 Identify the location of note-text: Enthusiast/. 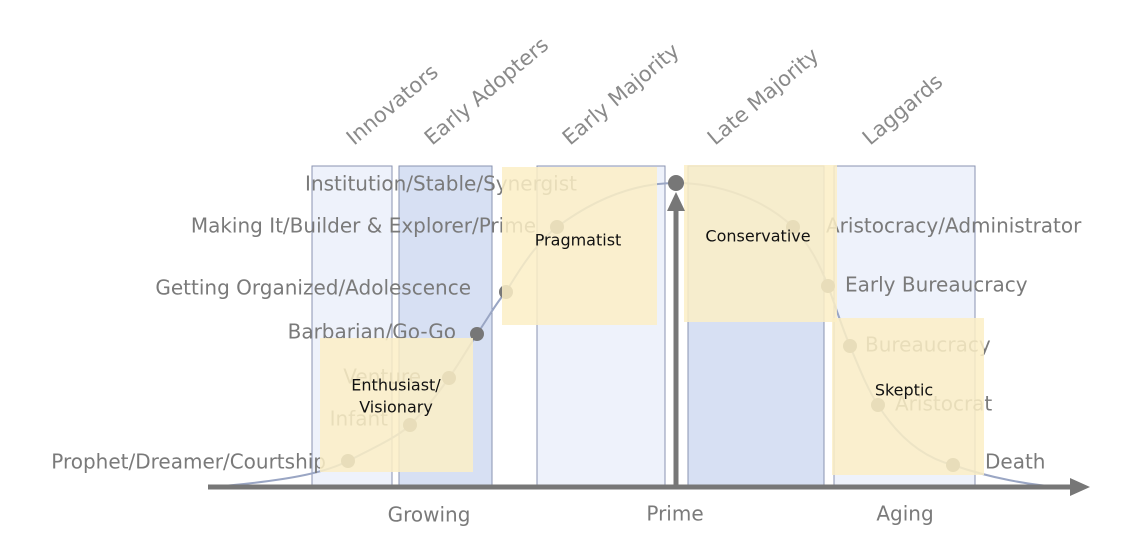
(396, 385).